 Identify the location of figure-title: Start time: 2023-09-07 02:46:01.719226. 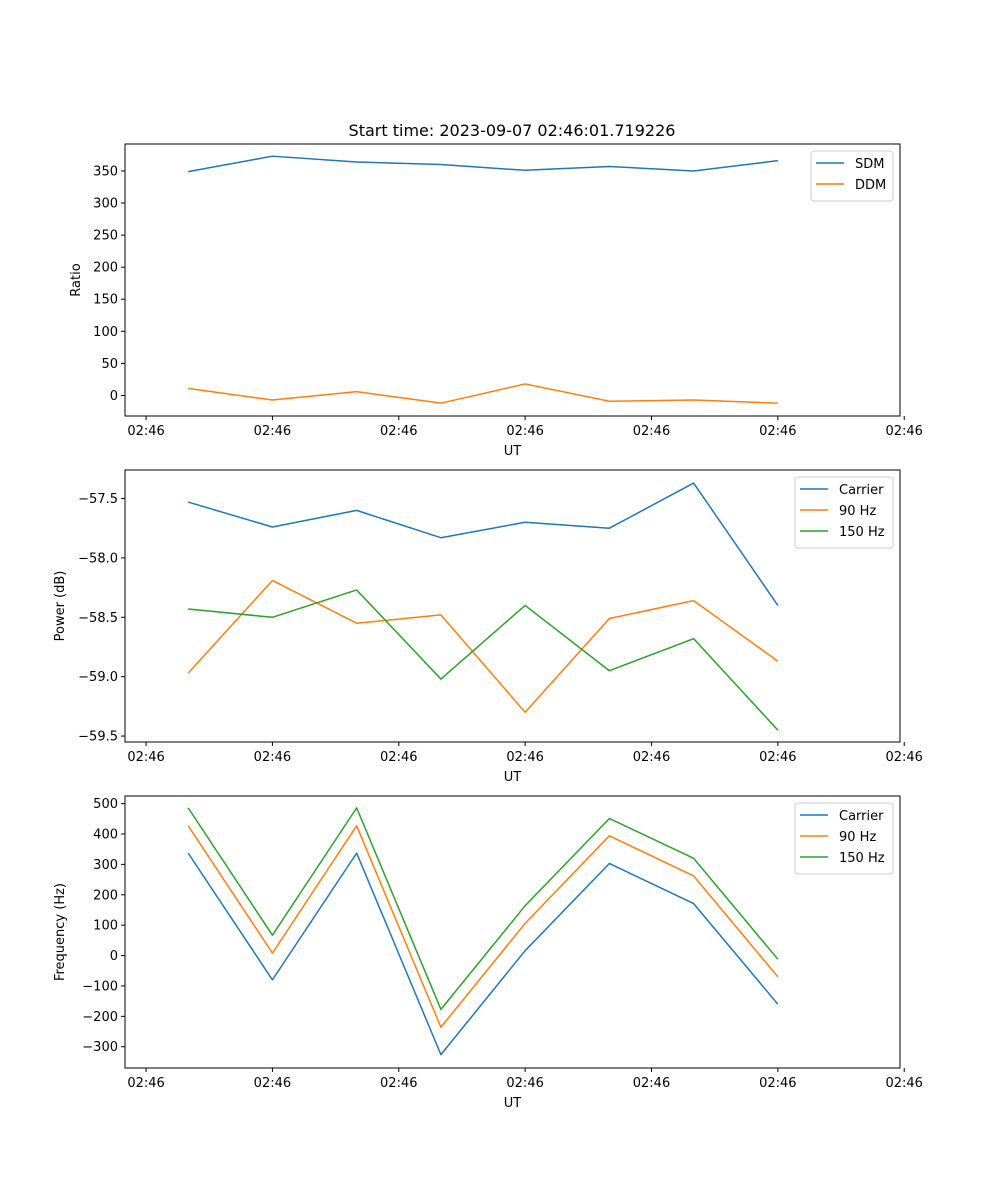
(512, 130).